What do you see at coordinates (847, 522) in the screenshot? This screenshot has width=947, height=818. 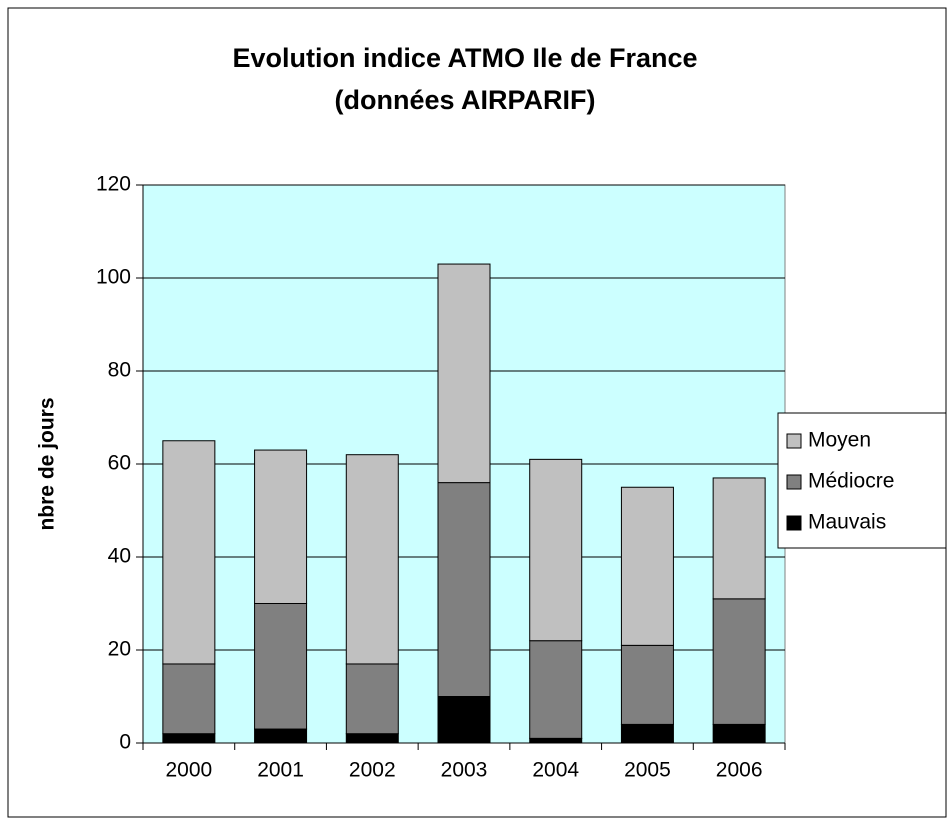 I see `legend-label: Mauvais` at bounding box center [847, 522].